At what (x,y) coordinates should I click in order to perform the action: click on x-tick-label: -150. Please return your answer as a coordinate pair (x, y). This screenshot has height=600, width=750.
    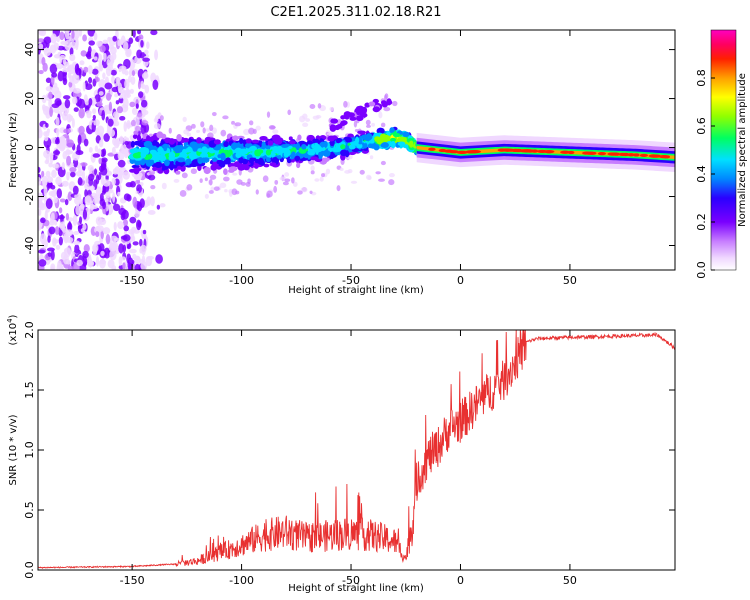
    Looking at the image, I should click on (132, 580).